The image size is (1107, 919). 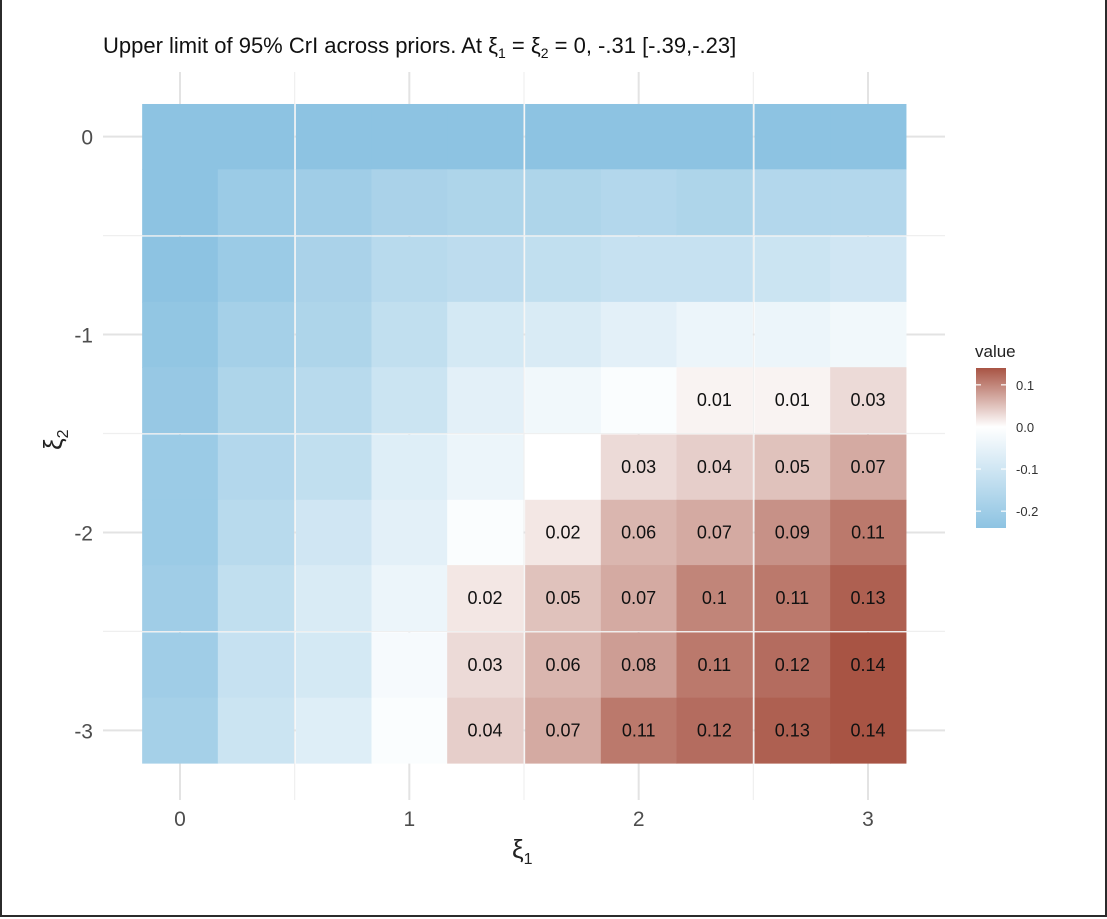 I want to click on y-tick-label: 0, so click(x=87, y=138).